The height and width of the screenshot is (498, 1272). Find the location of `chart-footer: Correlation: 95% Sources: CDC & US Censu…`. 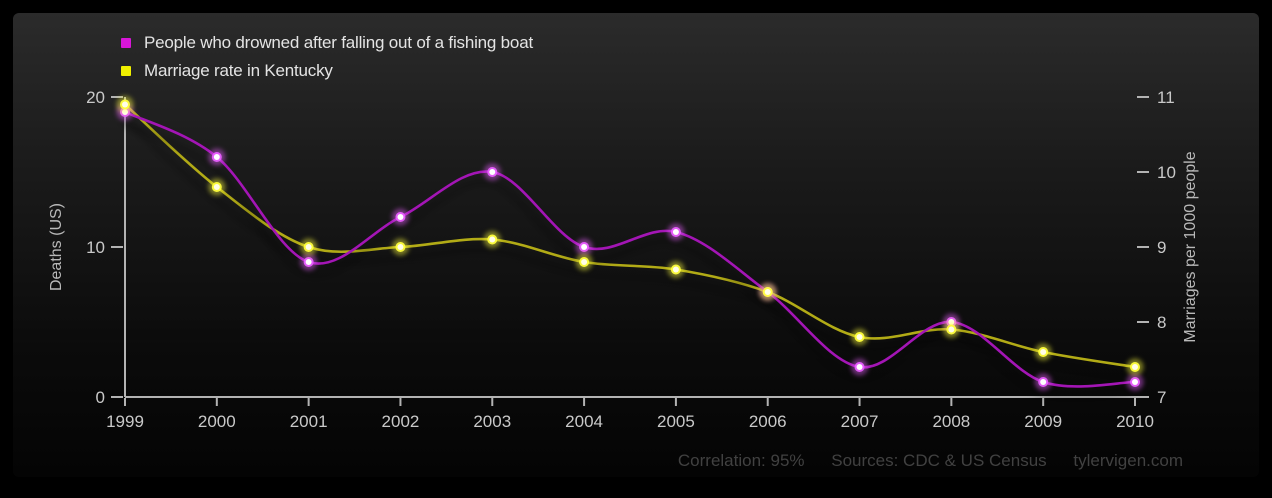

chart-footer: Correlation: 95% Sources: CDC & US Censu… is located at coordinates (930, 461).